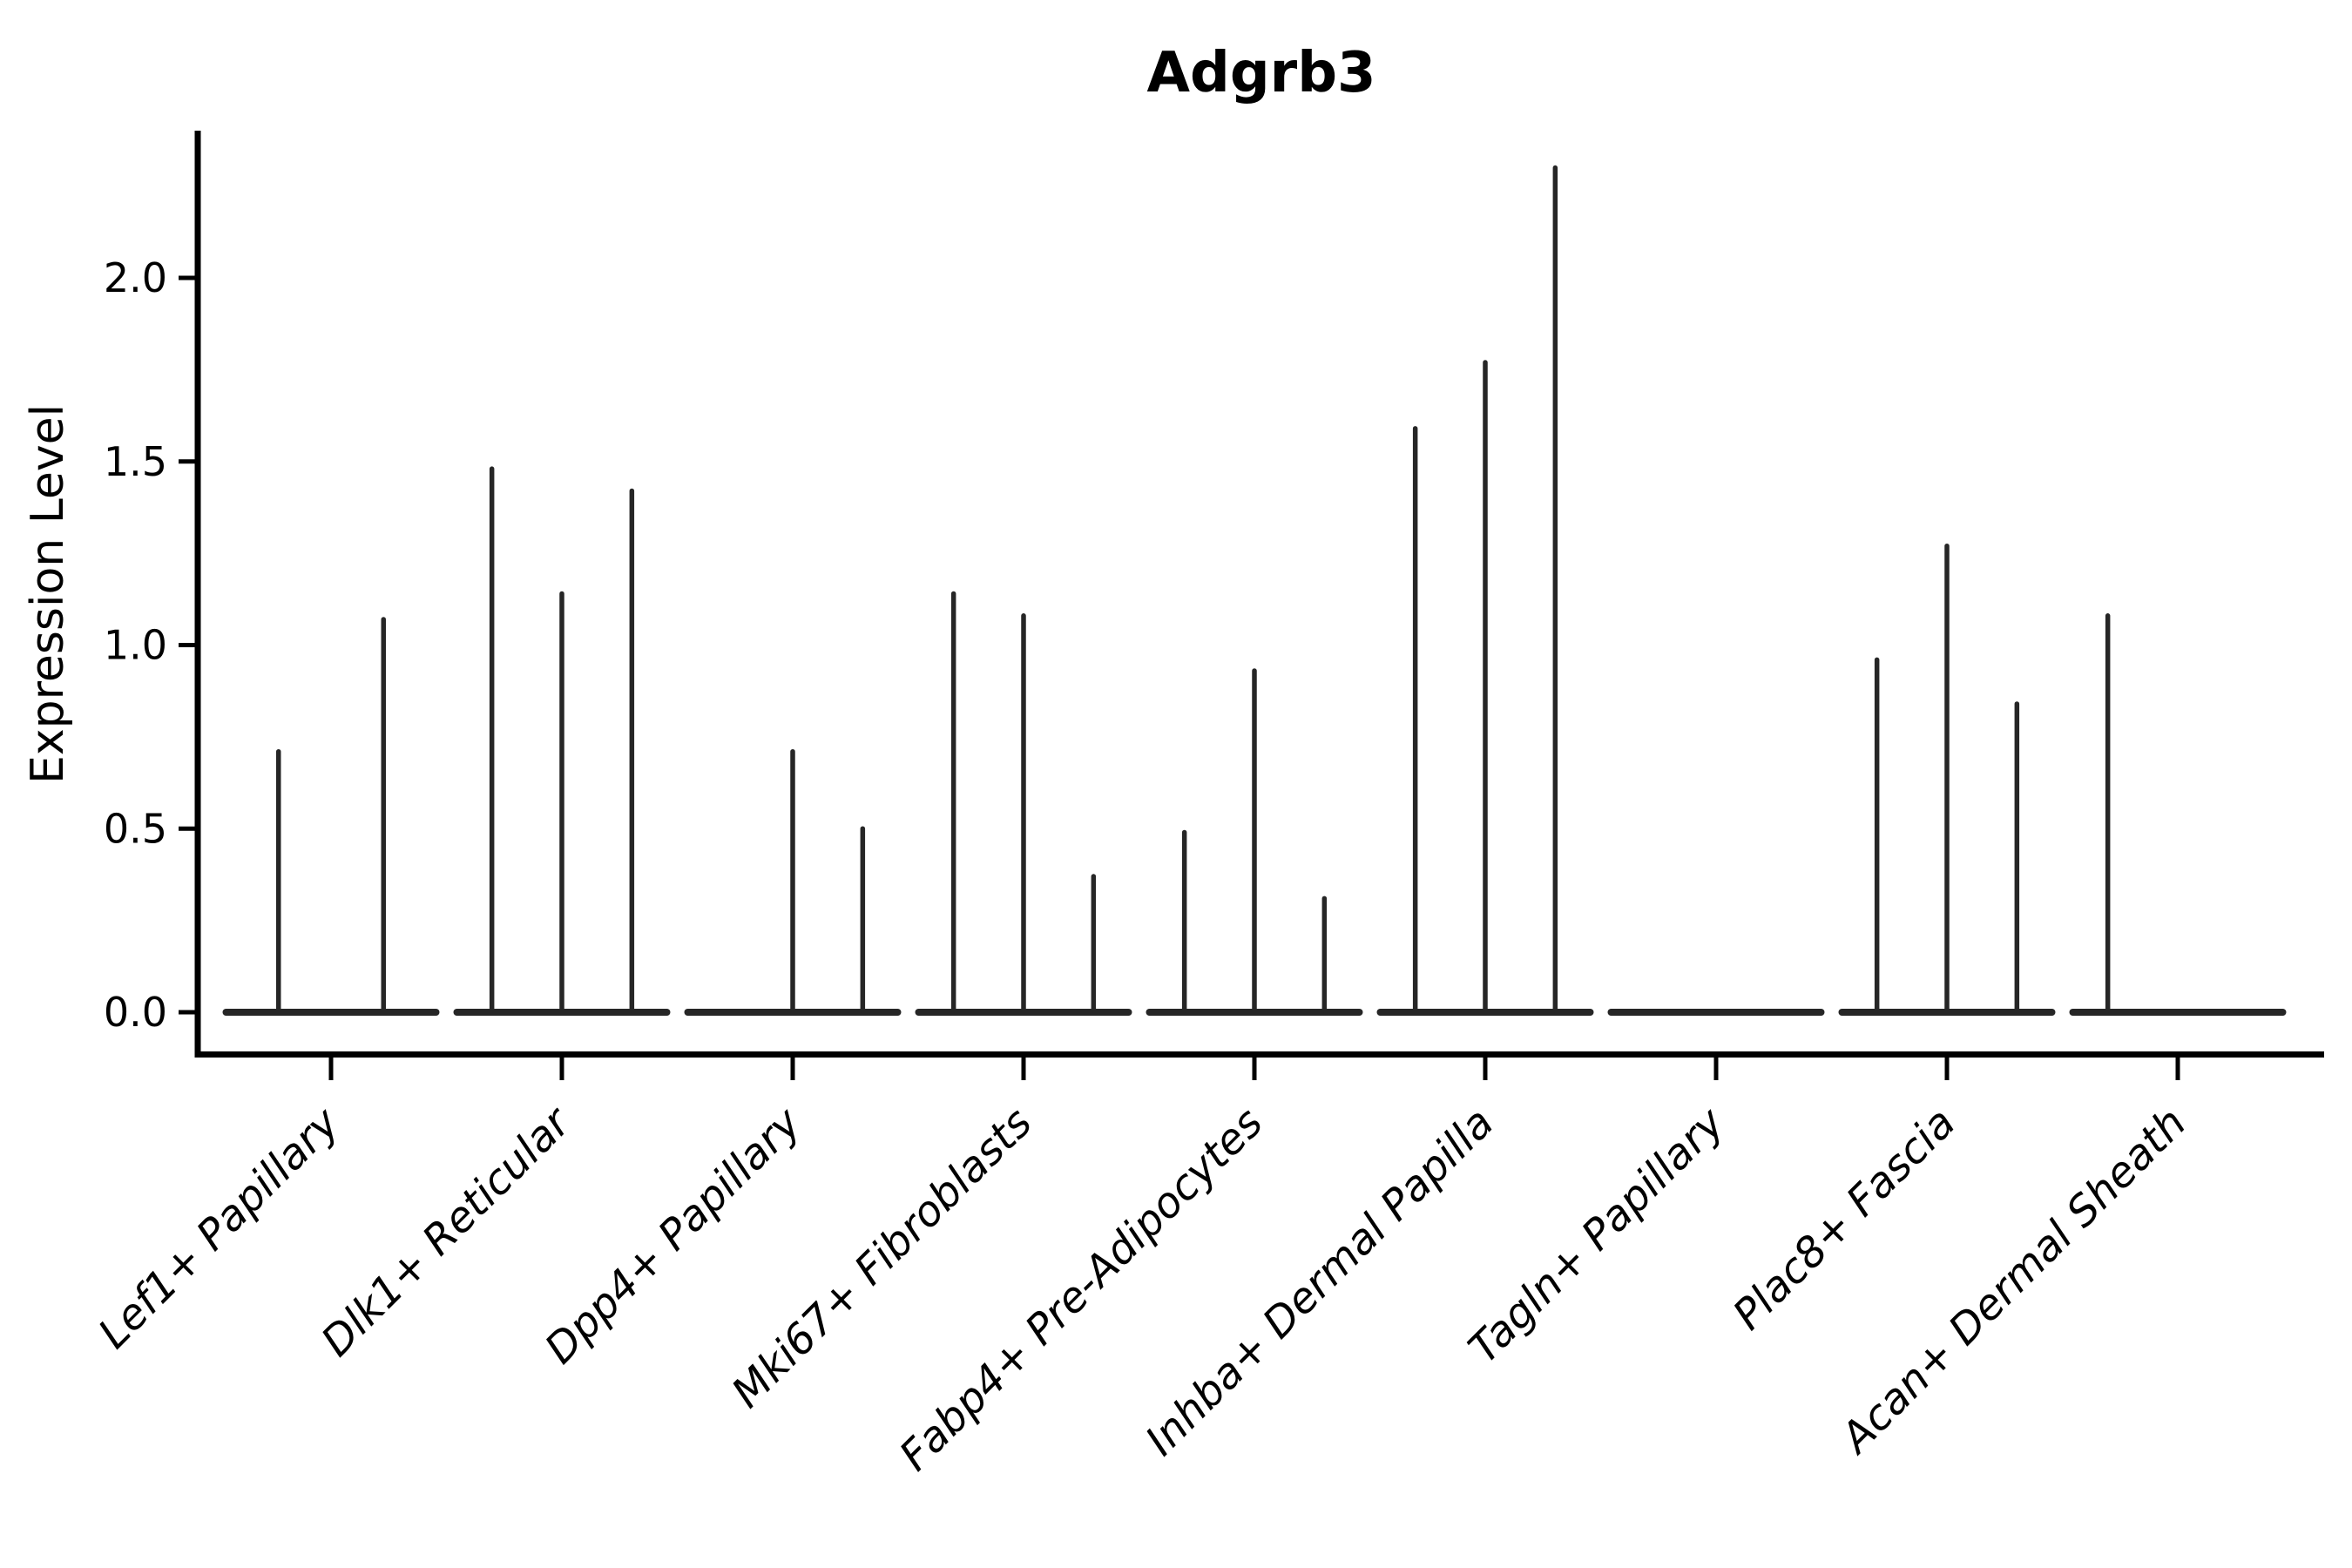 Image resolution: width=2352 pixels, height=1568 pixels. Describe the element at coordinates (1081, 1290) in the screenshot. I see `x-tick-label: Fabp4+ Pre-Adipocytes` at that location.